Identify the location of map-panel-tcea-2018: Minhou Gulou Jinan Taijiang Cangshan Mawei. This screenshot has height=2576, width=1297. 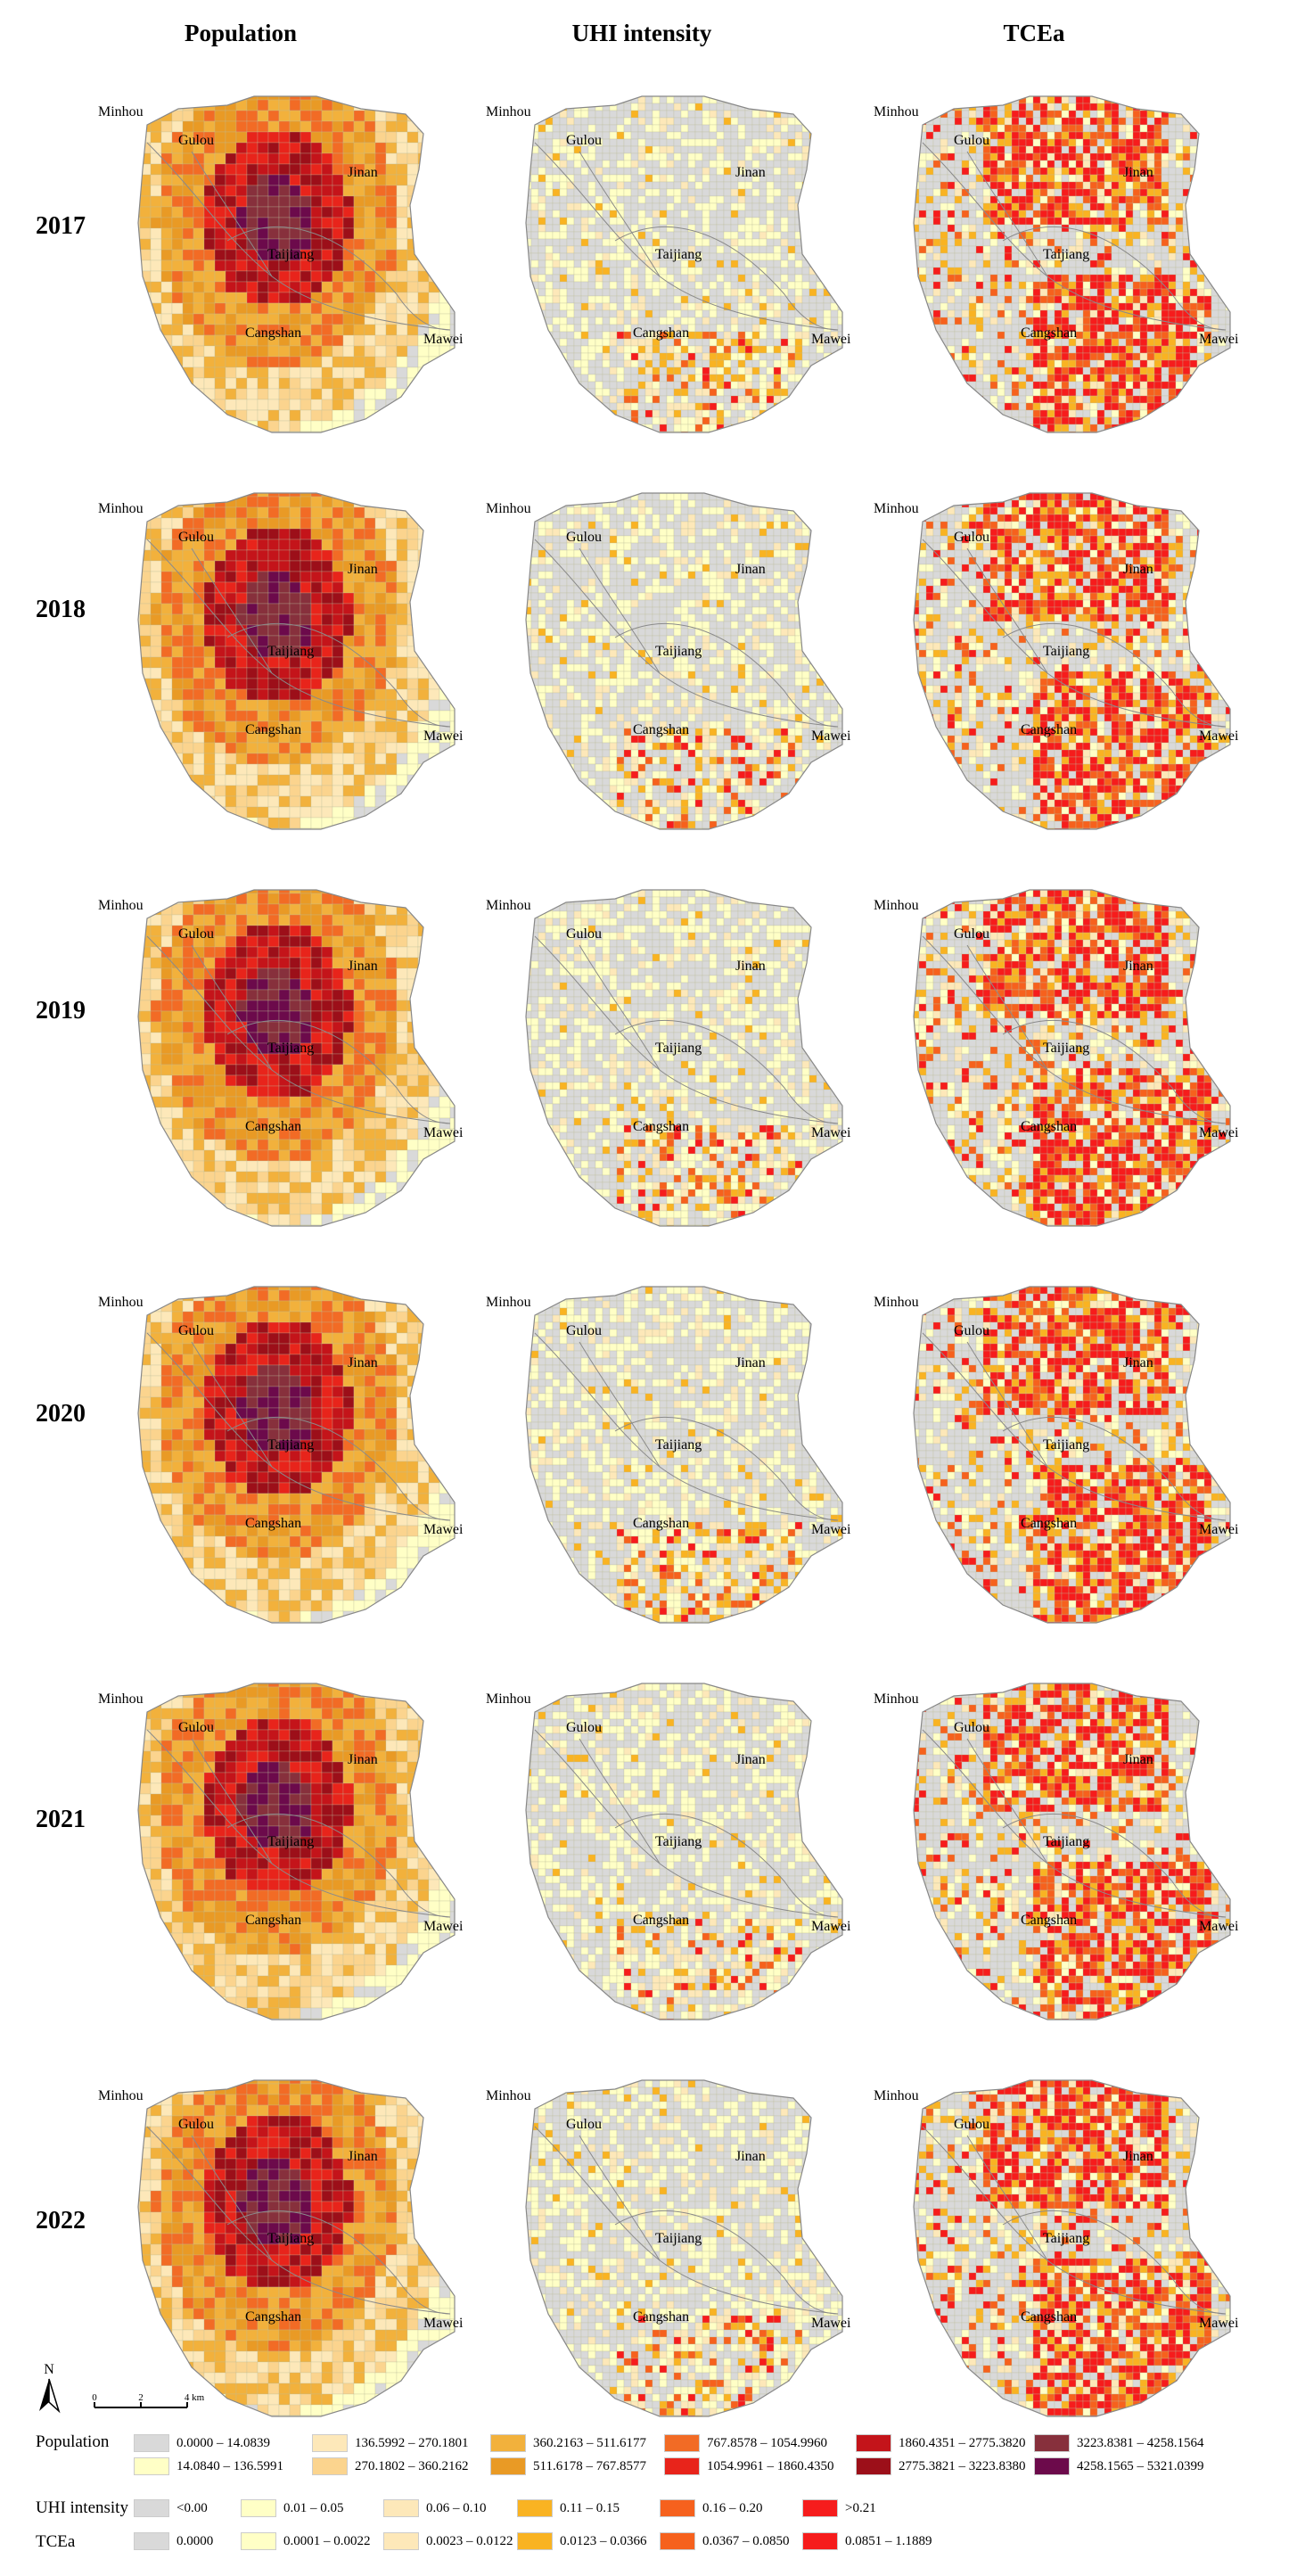
(1056, 646).